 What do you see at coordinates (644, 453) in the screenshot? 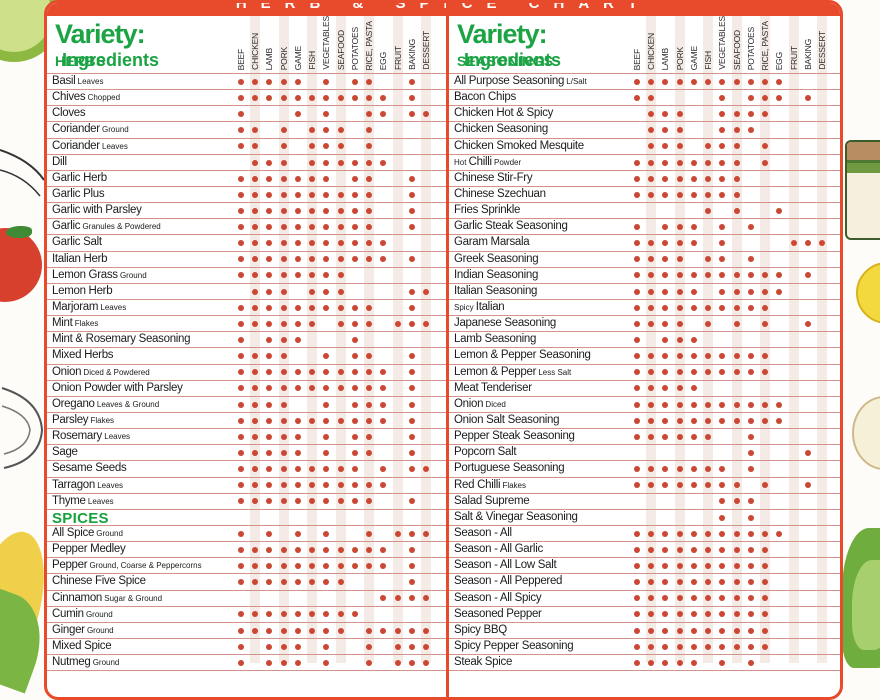
I see `table-row: Popcorn Salt` at bounding box center [644, 453].